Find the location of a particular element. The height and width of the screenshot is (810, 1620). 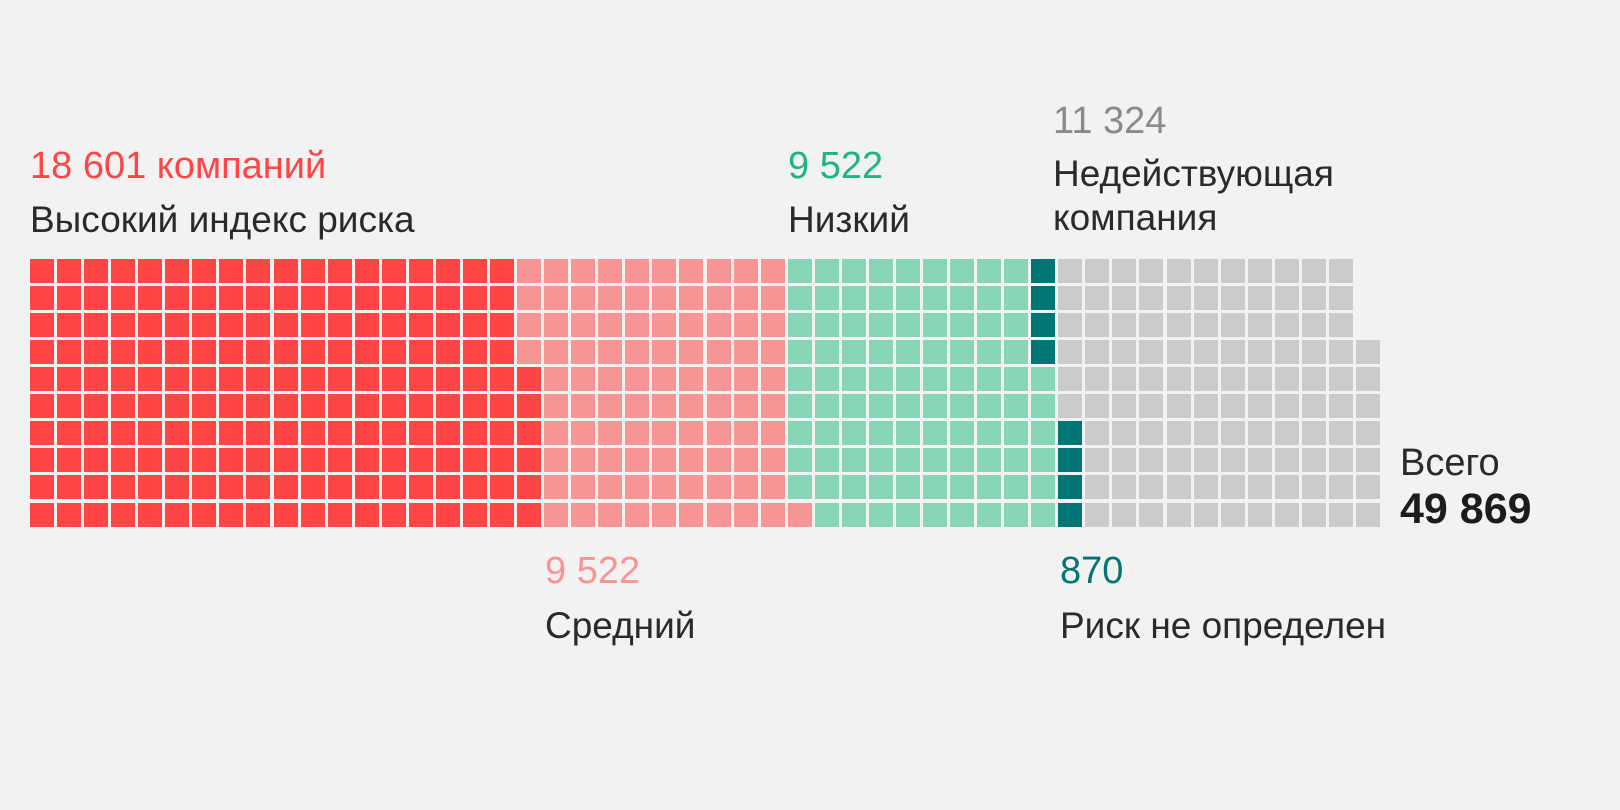

undetermined-value: 870 is located at coordinates (1091, 571).